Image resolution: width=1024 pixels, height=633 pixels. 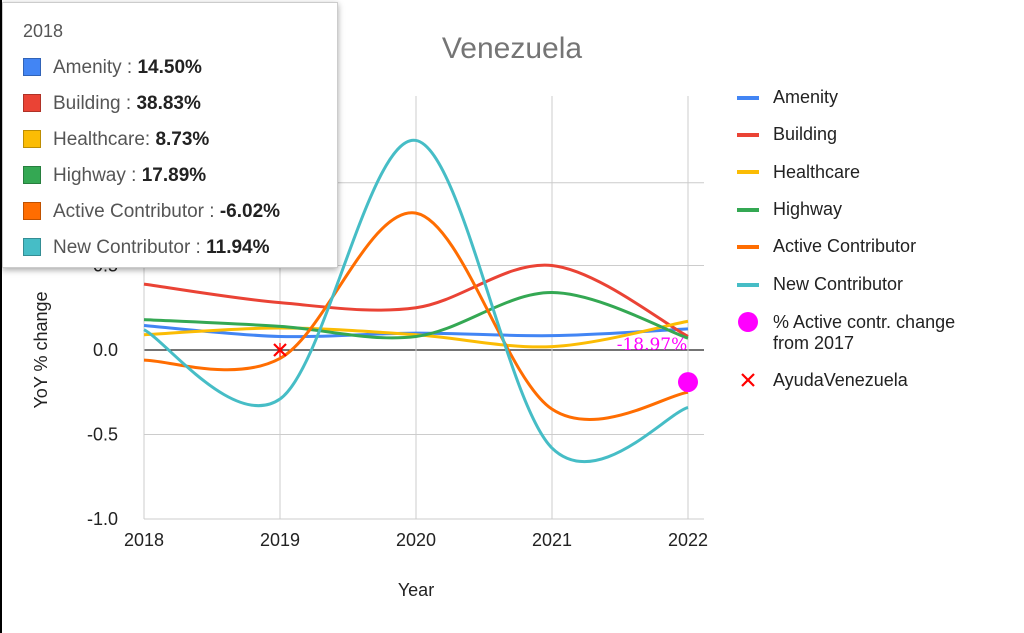 What do you see at coordinates (102, 519) in the screenshot?
I see `y-tick-label: -1.0` at bounding box center [102, 519].